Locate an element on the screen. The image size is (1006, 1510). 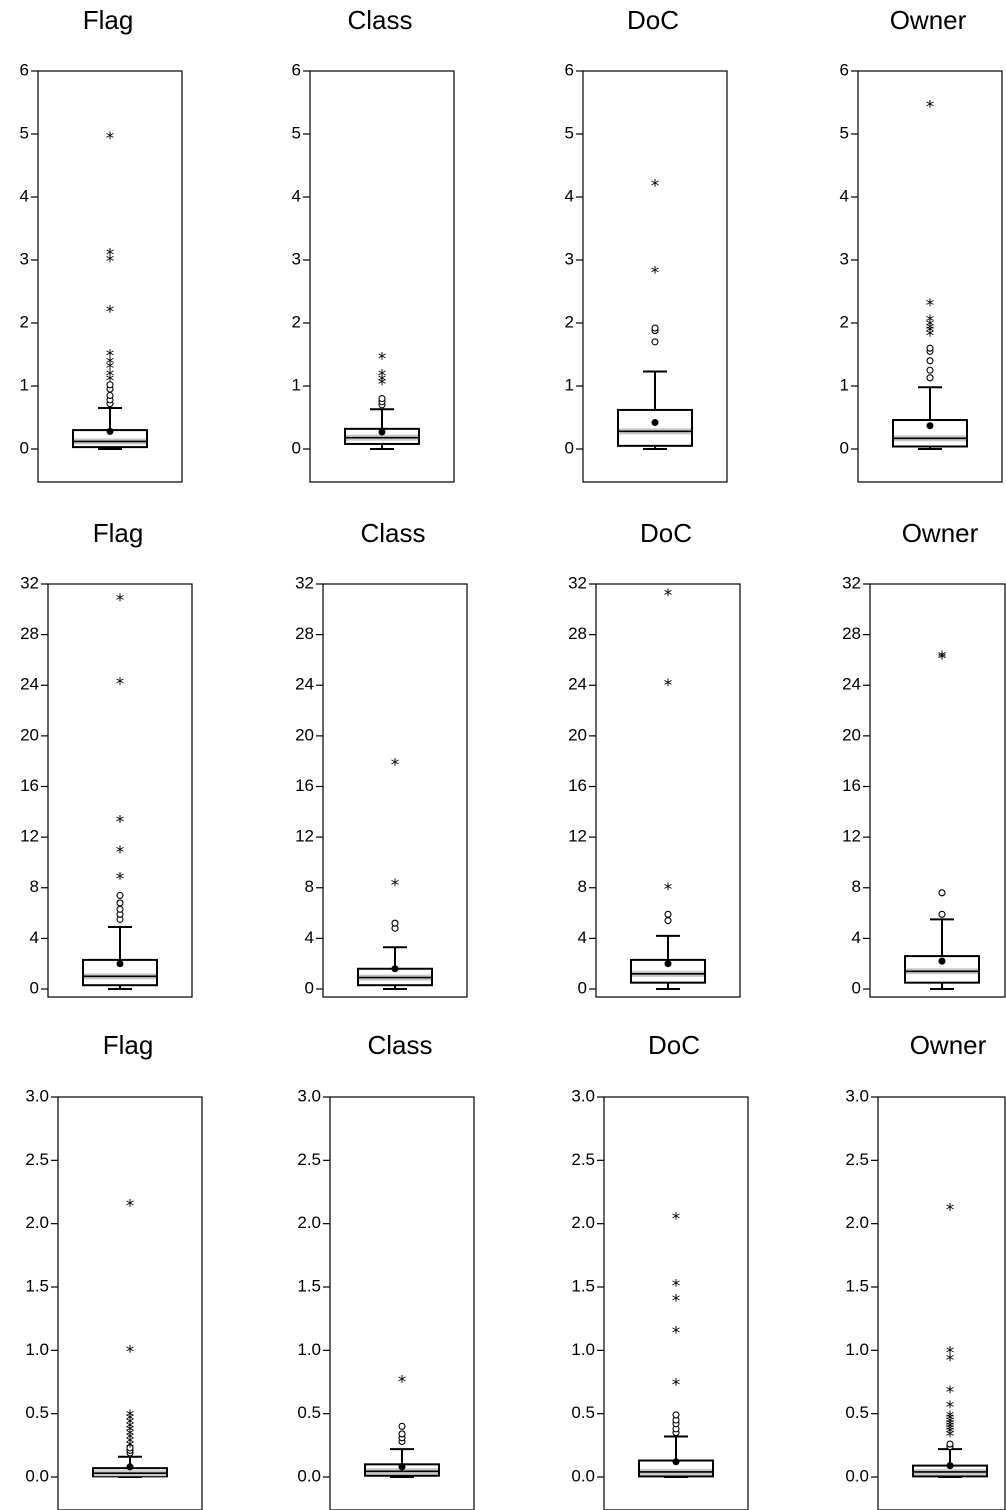
y-tick-label: 20 is located at coordinates (851, 734).